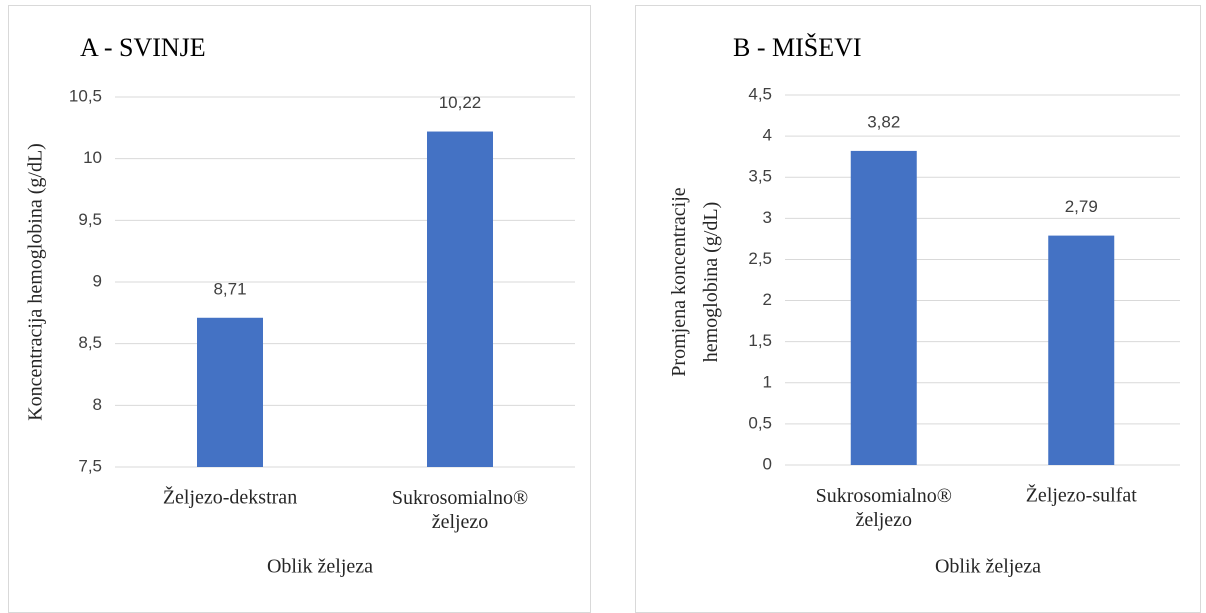  What do you see at coordinates (767, 463) in the screenshot?
I see `y-tick-label: 0` at bounding box center [767, 463].